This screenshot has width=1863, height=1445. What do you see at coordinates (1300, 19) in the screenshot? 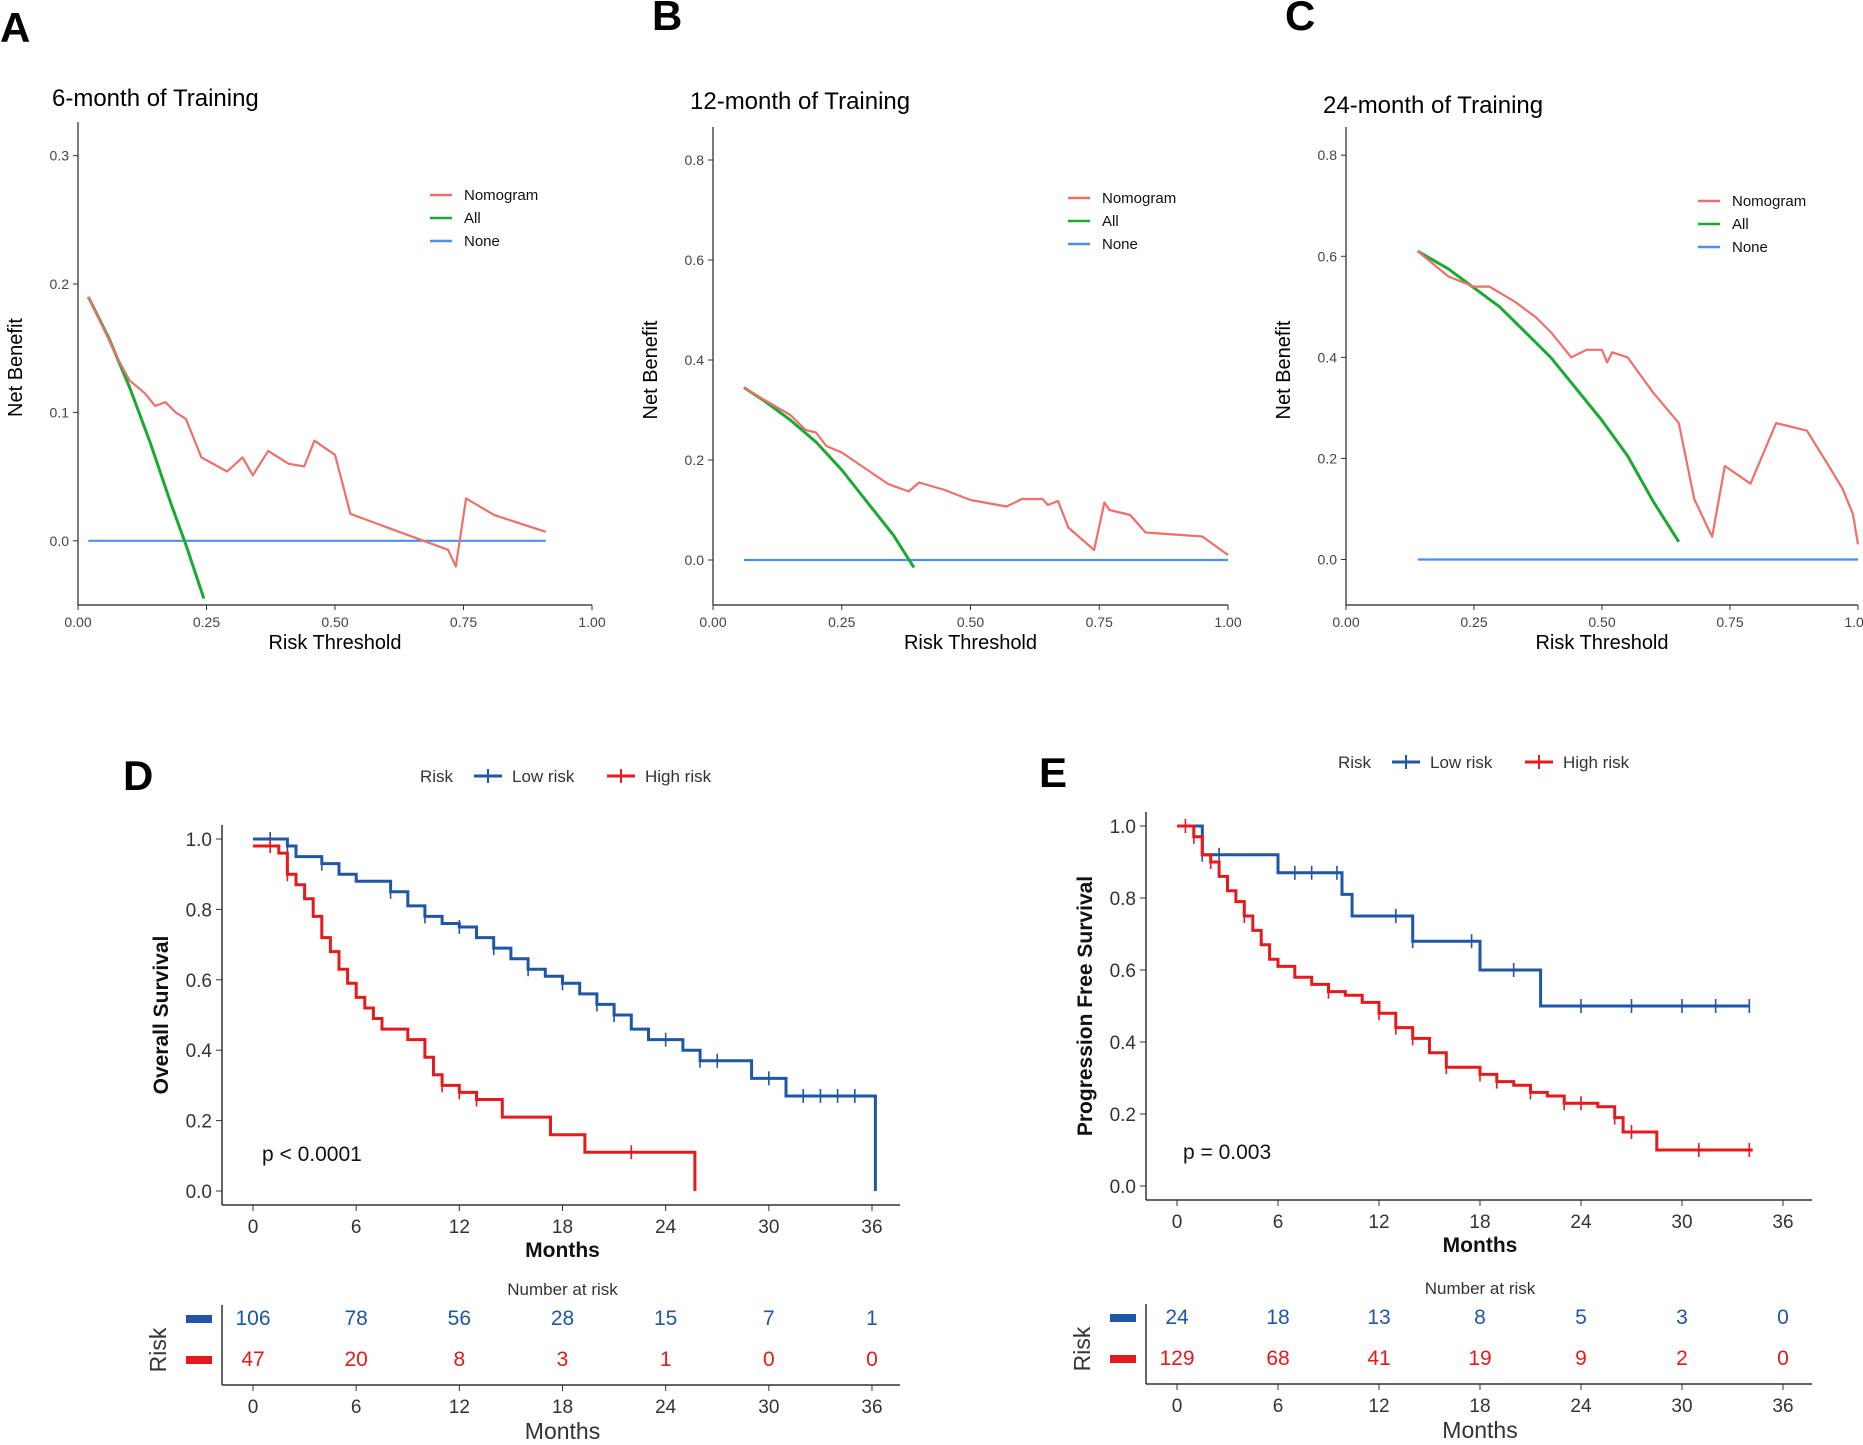
I see `panel-label: C` at bounding box center [1300, 19].